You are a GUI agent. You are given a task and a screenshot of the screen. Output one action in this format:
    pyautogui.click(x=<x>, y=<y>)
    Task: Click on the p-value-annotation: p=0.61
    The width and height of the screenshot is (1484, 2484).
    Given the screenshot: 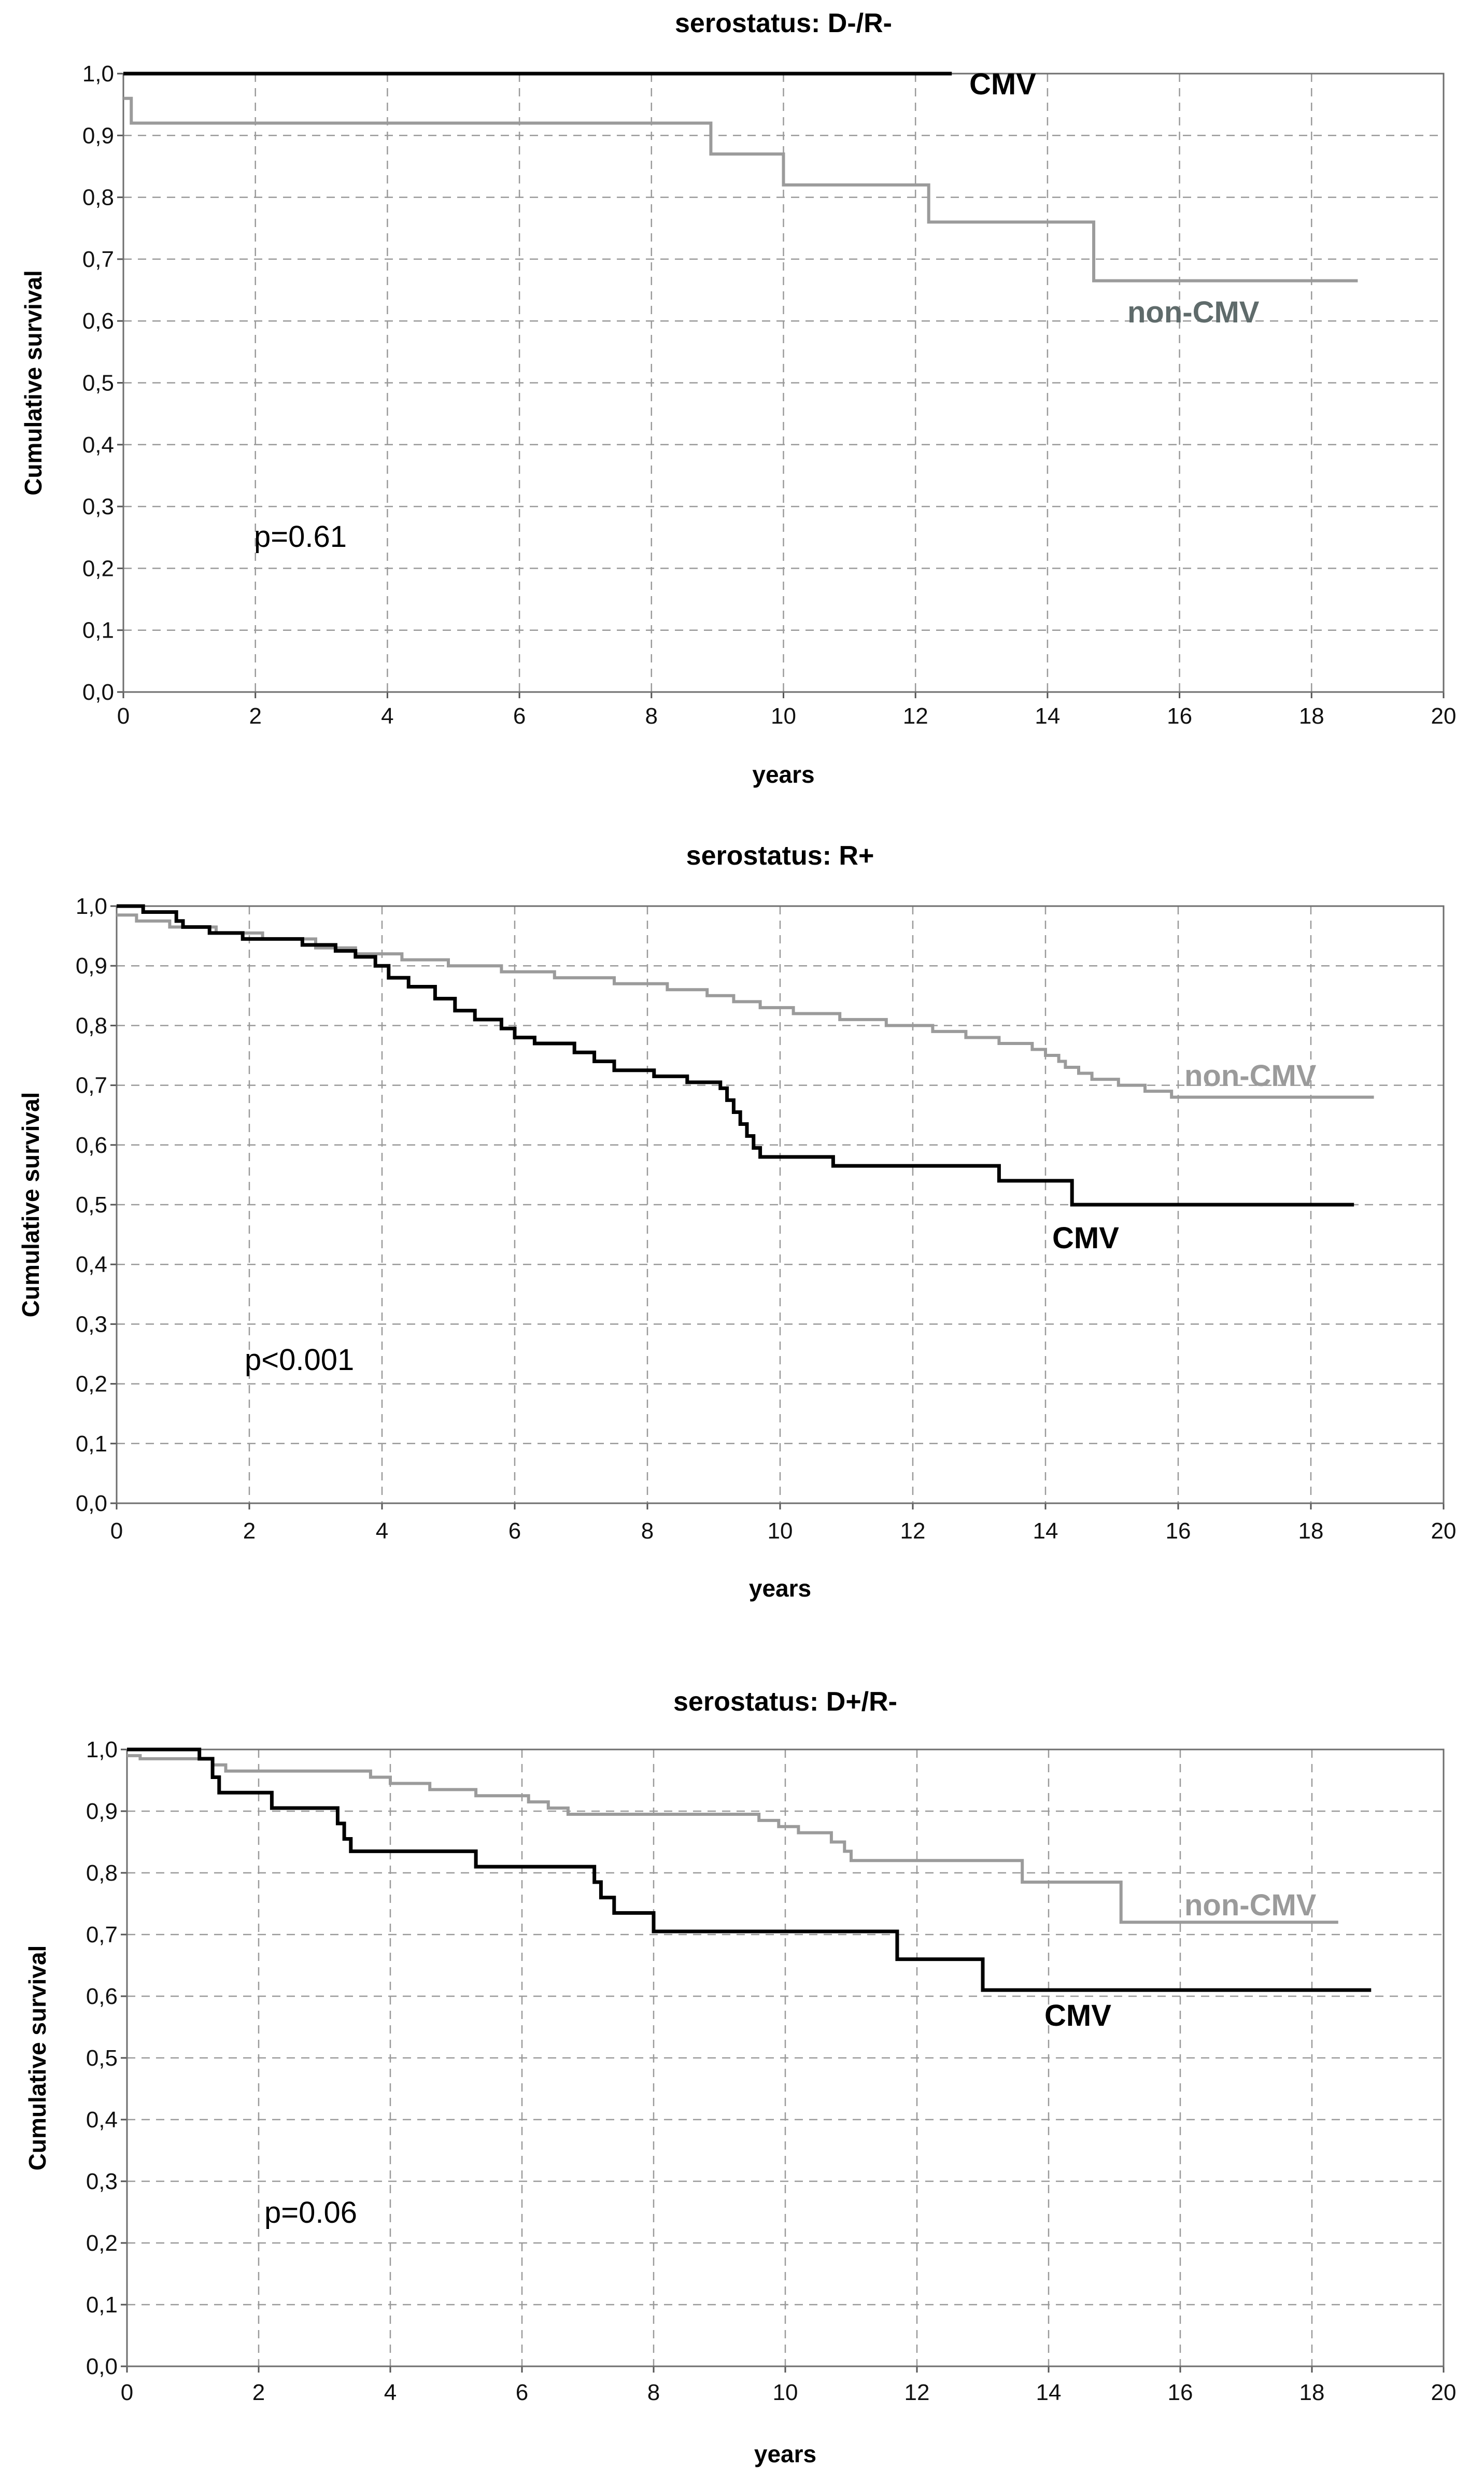 What is the action you would take?
    pyautogui.click(x=300, y=537)
    